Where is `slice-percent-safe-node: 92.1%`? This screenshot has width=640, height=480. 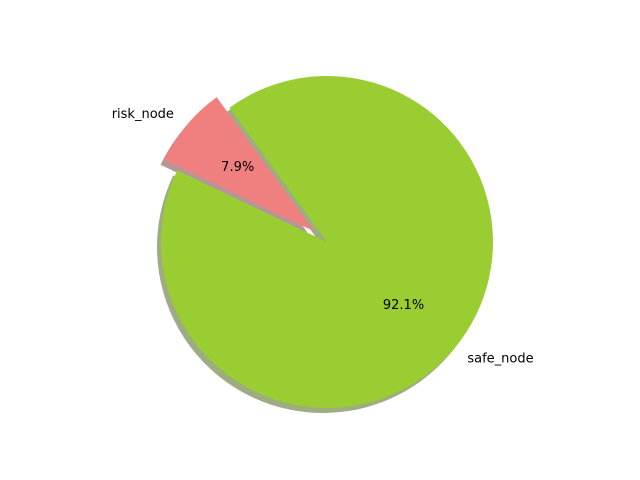 slice-percent-safe-node: 92.1% is located at coordinates (403, 305).